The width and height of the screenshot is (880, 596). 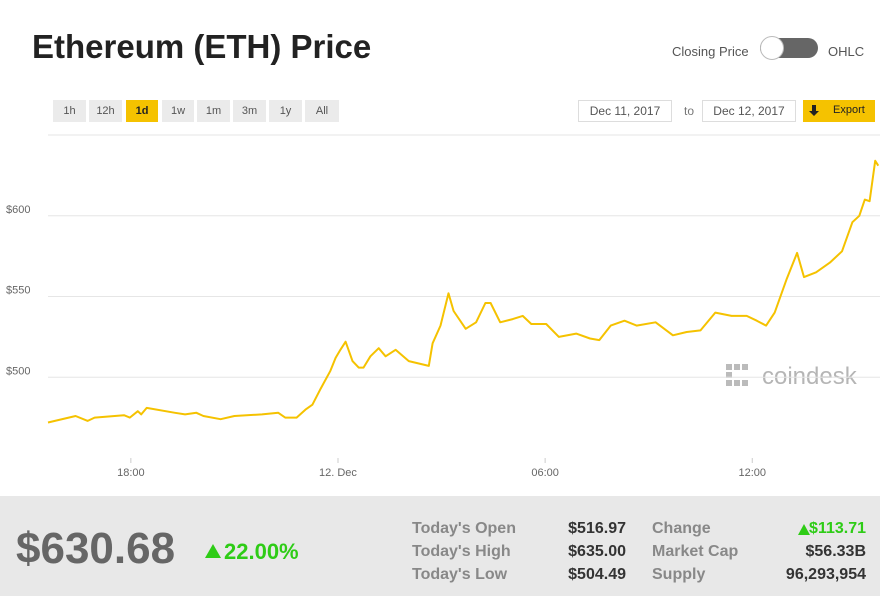 I want to click on stat-value: $635.00, so click(x=597, y=551).